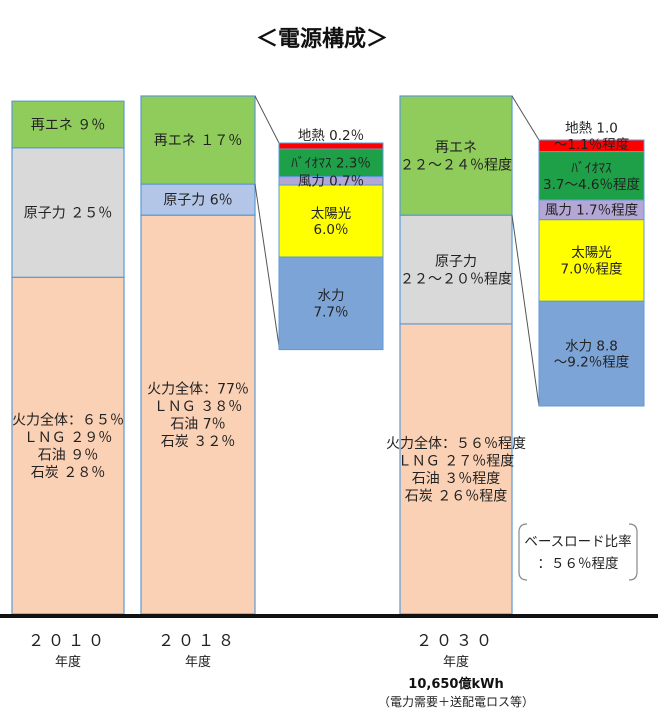 The height and width of the screenshot is (716, 658). Describe the element at coordinates (591, 253) in the screenshot. I see `breakdown-1-solar-label: 太陽光` at that location.